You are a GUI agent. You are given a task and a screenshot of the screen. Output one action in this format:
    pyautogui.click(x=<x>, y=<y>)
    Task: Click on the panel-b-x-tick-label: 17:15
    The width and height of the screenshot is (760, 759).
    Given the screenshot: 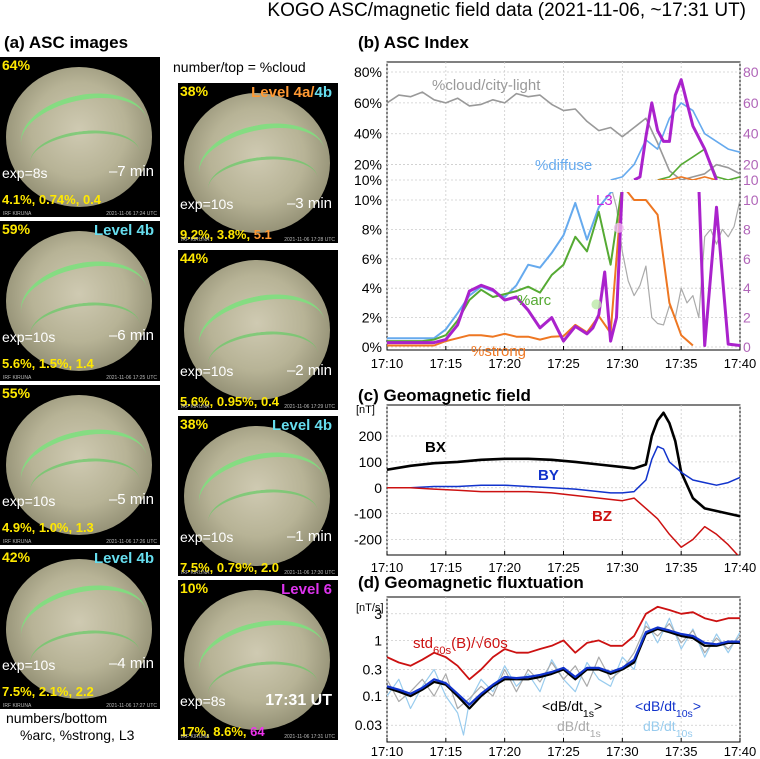 What is the action you would take?
    pyautogui.click(x=446, y=363)
    